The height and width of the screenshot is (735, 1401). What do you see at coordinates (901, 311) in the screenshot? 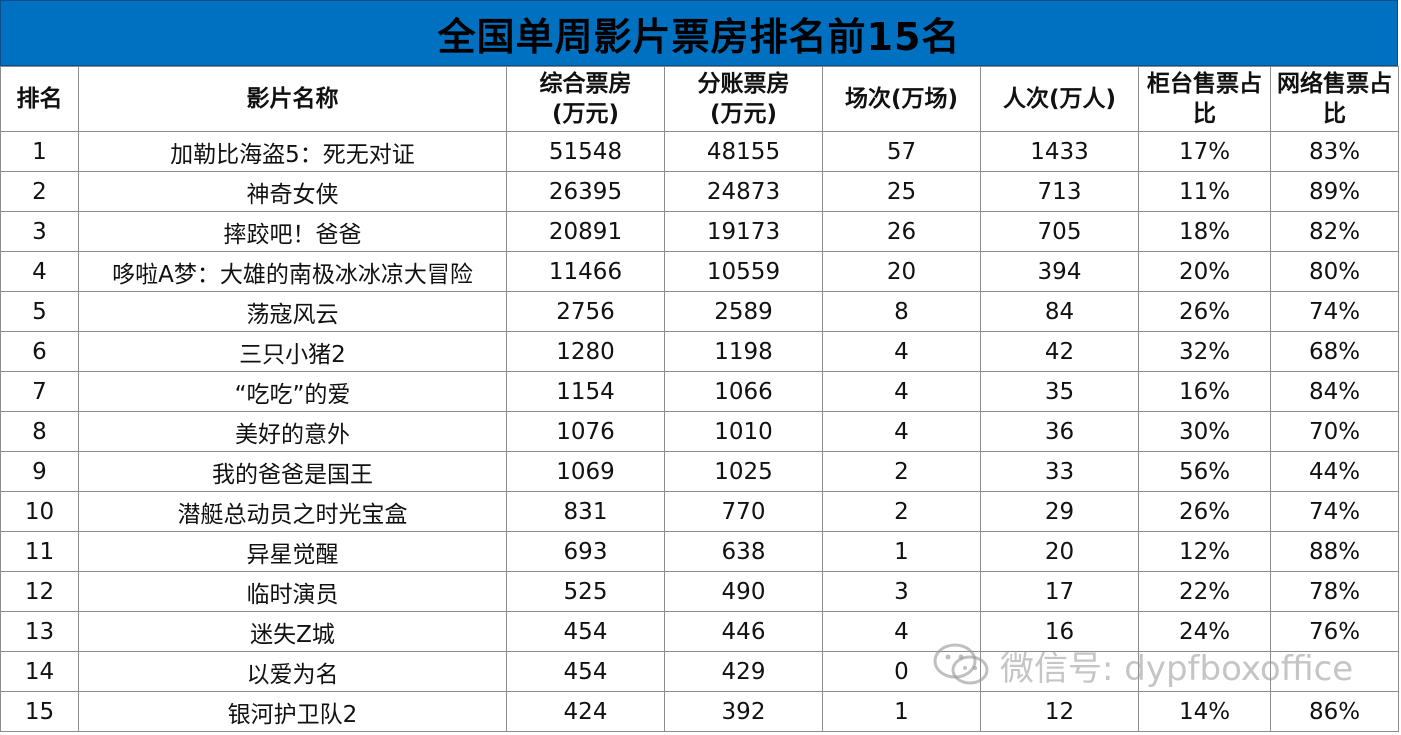
I see `cell-shows: 8` at bounding box center [901, 311].